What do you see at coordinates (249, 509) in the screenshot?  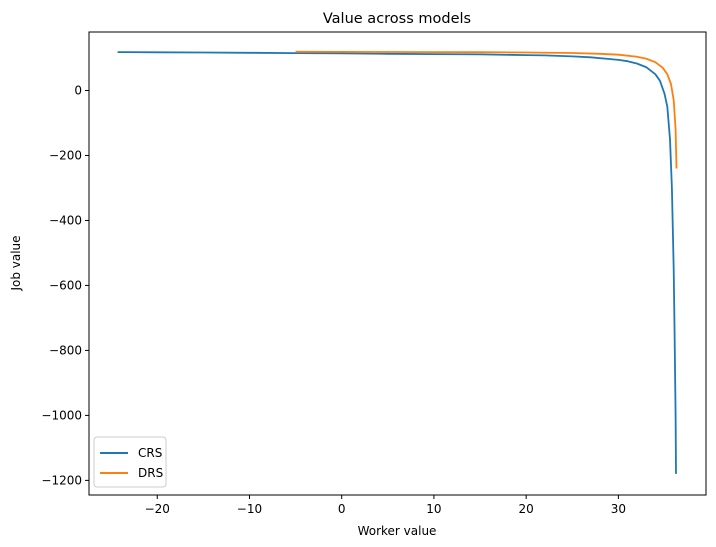 I see `x-tick-label: −10` at bounding box center [249, 509].